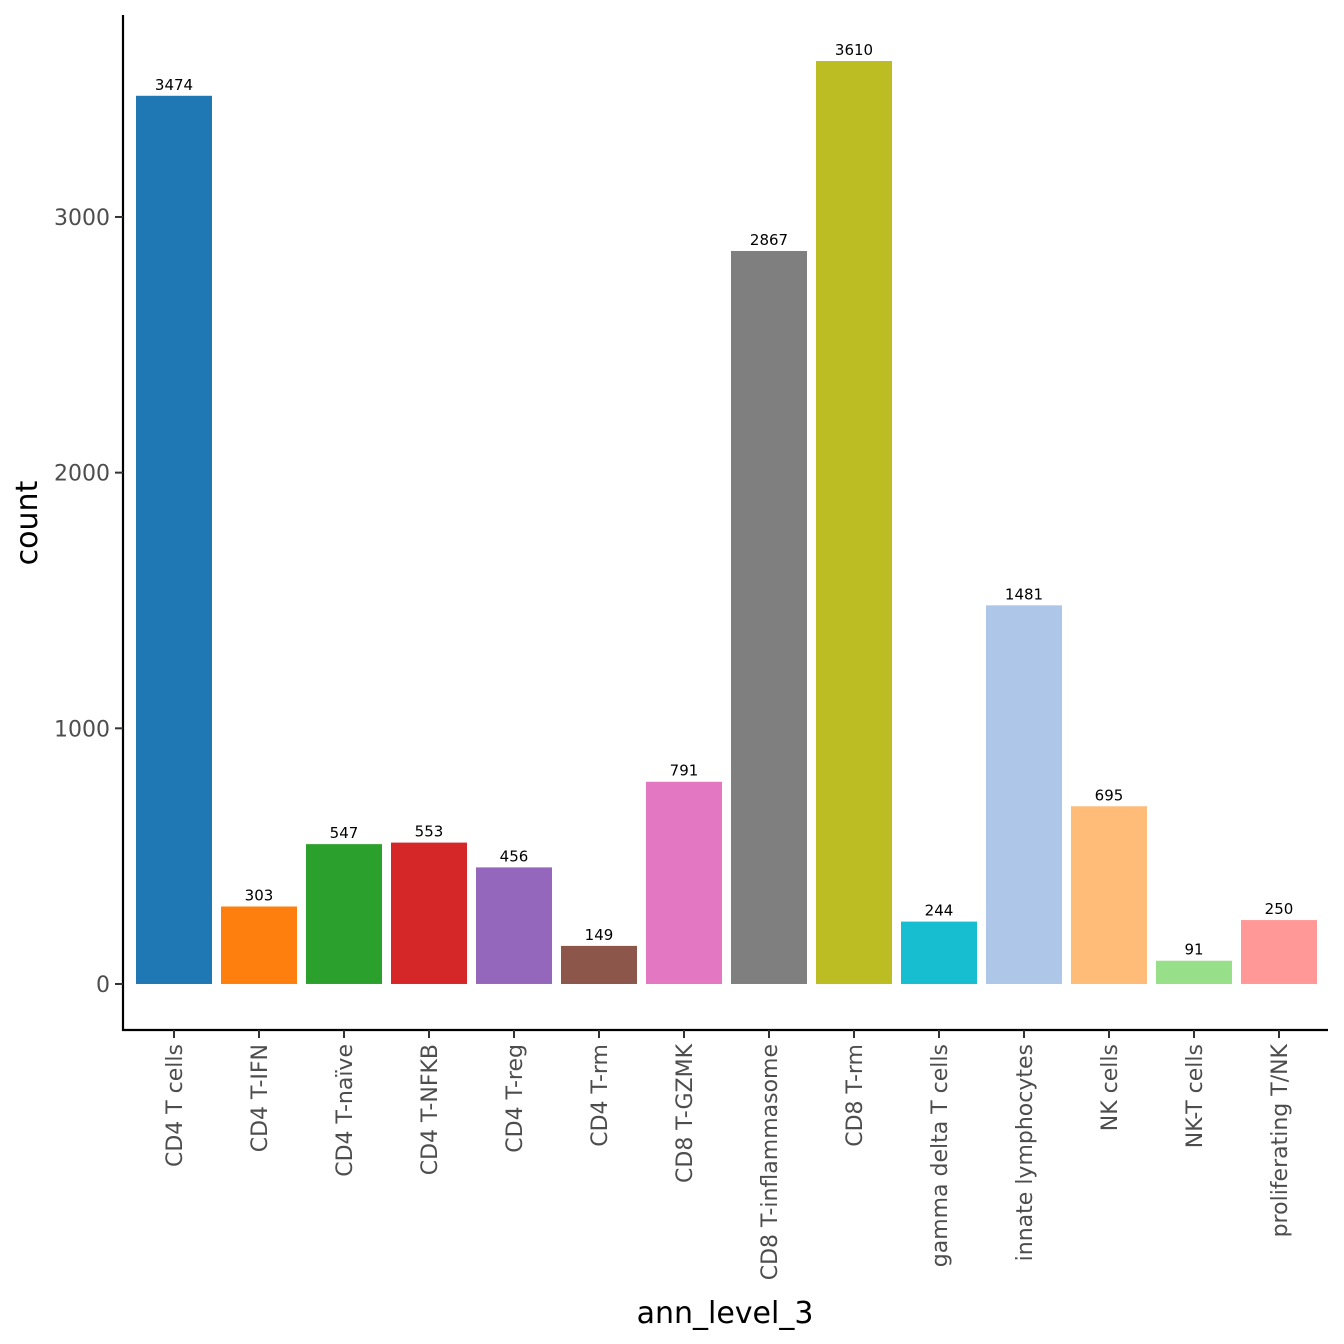  What do you see at coordinates (345, 1110) in the screenshot?
I see `x-tick-label-2: CD4 T-naïve` at bounding box center [345, 1110].